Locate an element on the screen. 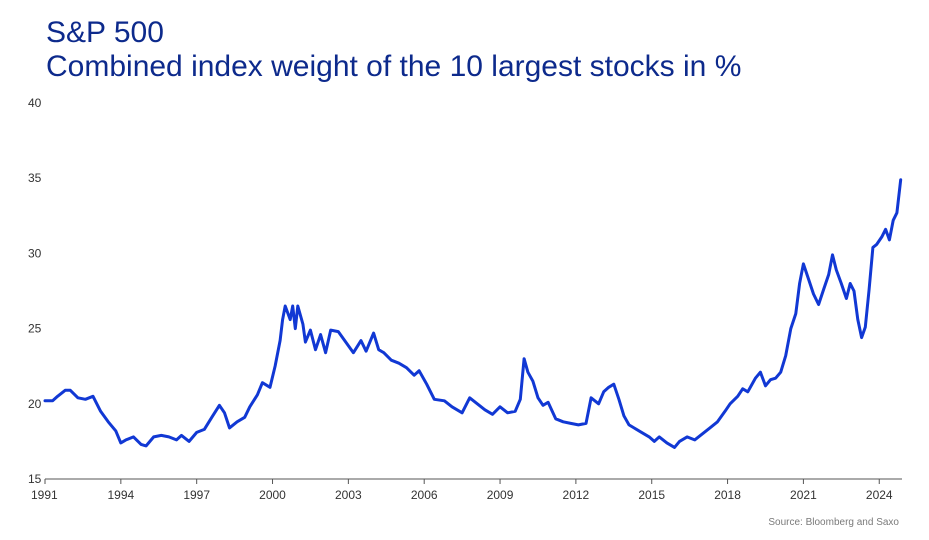  x-tick-label: 1994 is located at coordinates (120, 495).